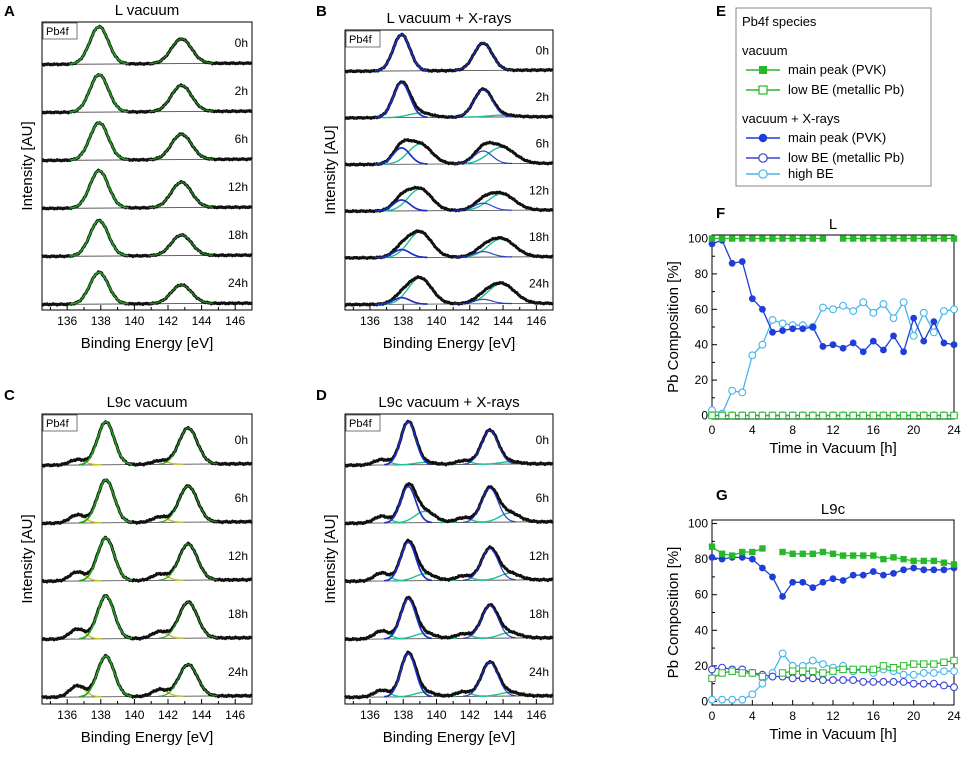  What do you see at coordinates (147, 444) in the screenshot?
I see `spectrum-trace-c` at bounding box center [147, 444].